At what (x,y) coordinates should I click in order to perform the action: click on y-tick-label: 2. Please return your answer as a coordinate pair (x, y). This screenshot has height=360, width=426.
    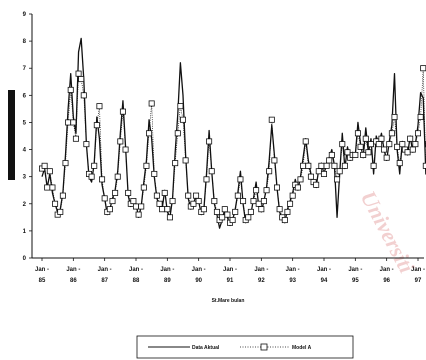
    Looking at the image, I should click on (25, 205).